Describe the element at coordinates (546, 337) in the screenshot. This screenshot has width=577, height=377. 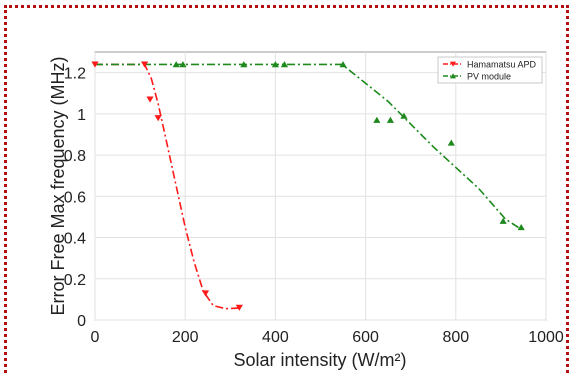
I see `x-tick-label: 1000` at that location.